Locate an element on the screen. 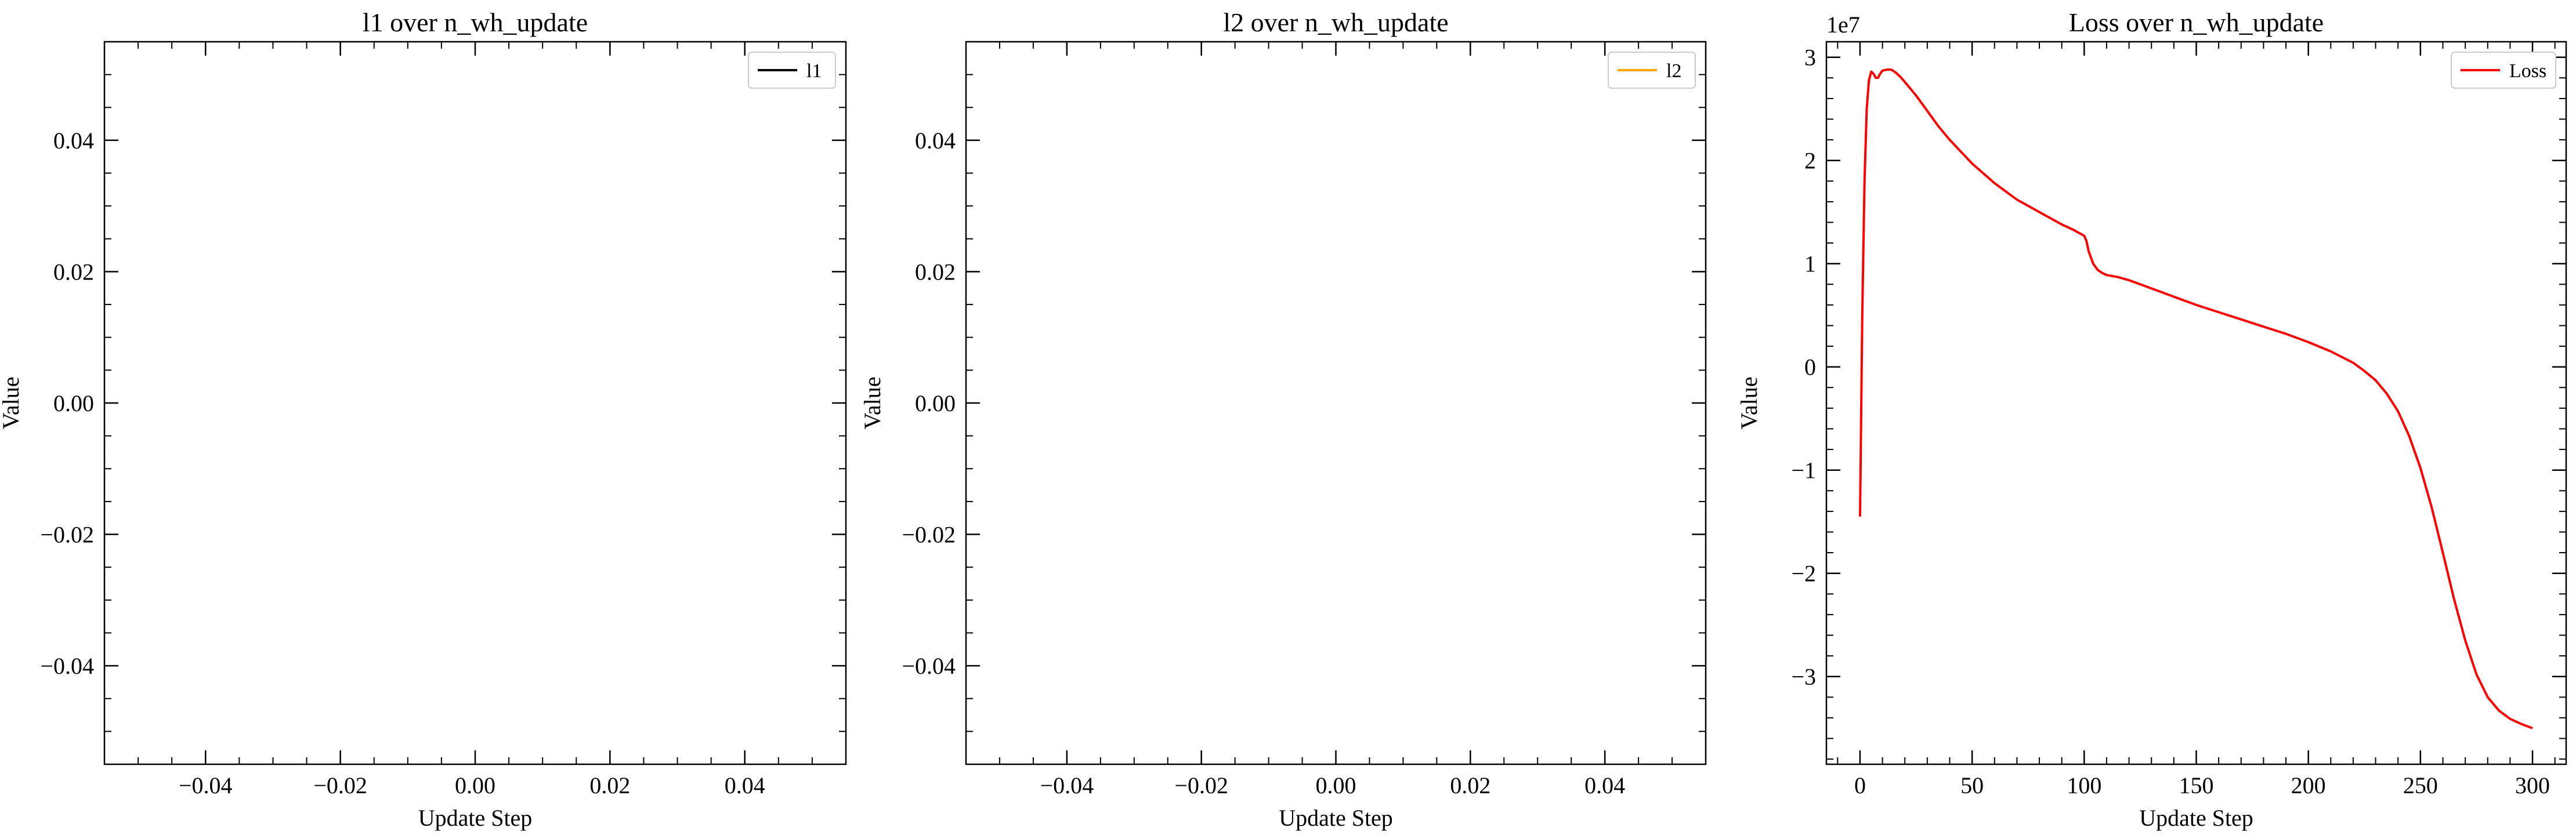 This screenshot has height=835, width=2576. legend-label: l1 is located at coordinates (814, 71).